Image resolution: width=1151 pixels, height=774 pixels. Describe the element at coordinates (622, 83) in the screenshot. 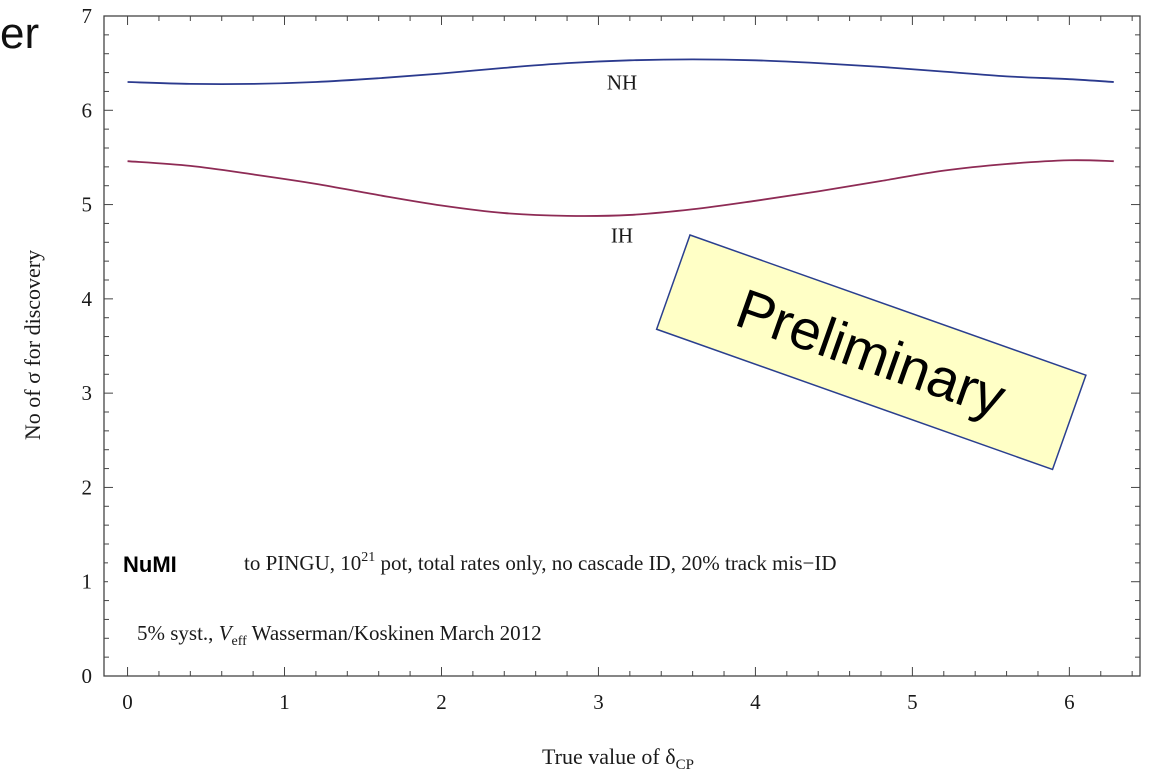

I see `curve-label-nh: NH` at that location.